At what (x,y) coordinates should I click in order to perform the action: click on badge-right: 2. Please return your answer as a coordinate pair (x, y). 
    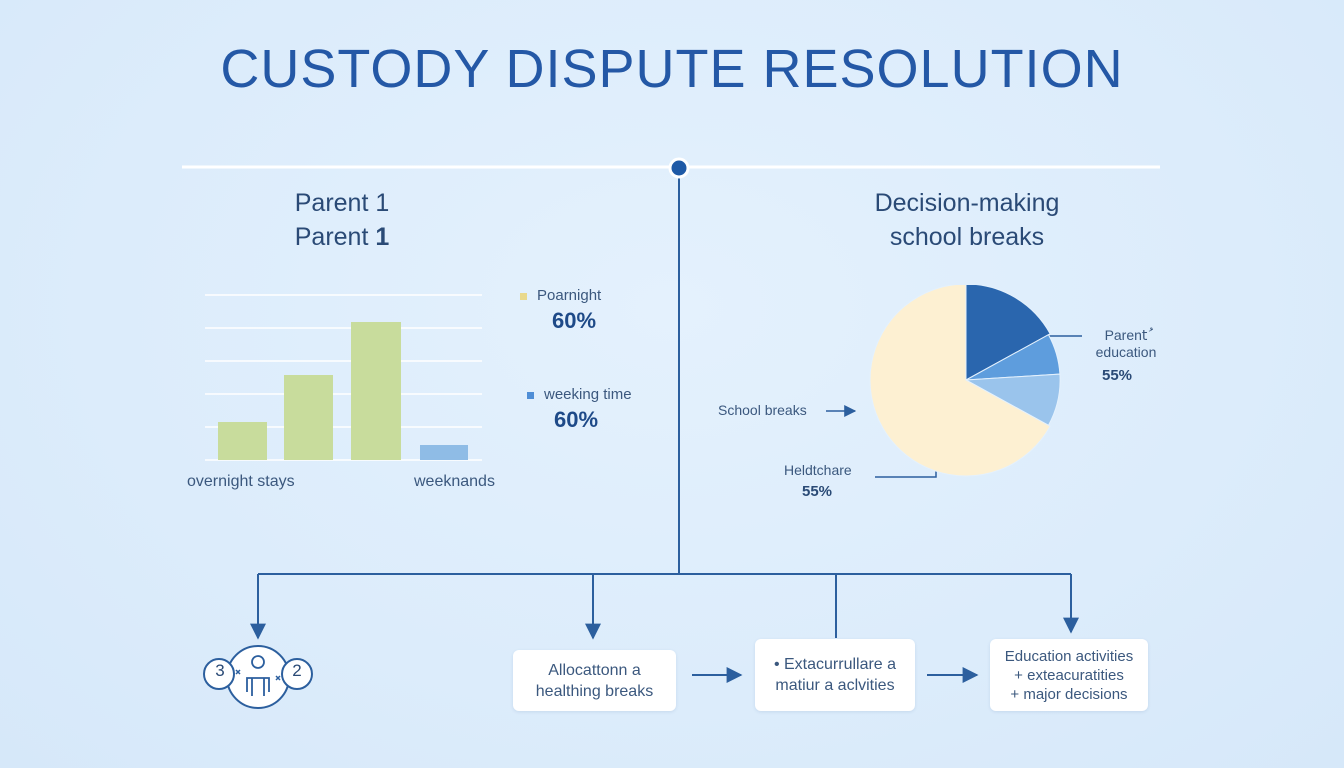
    Looking at the image, I should click on (297, 670).